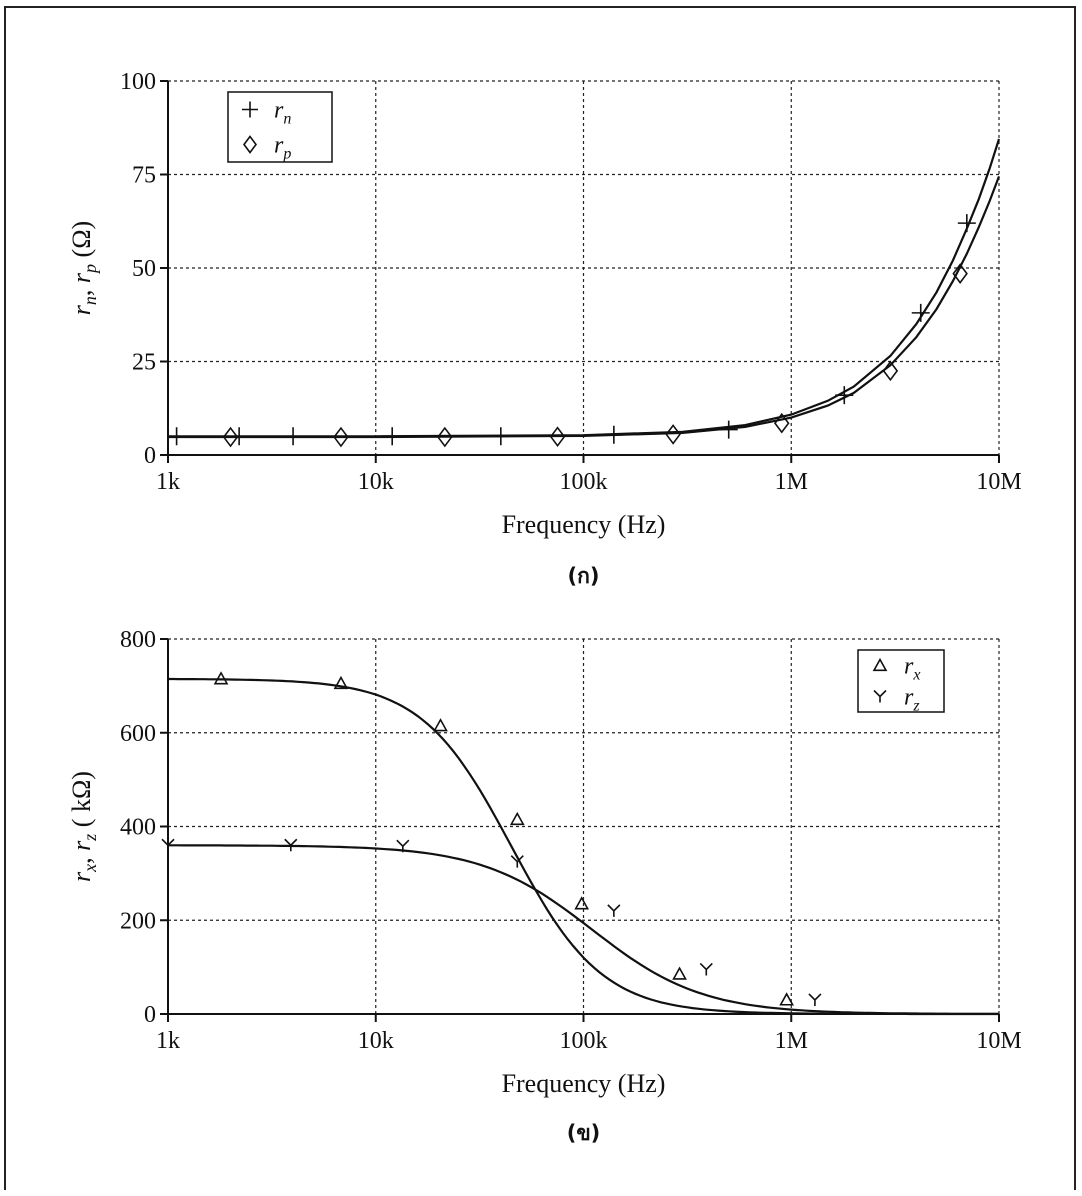 The width and height of the screenshot is (1082, 1196). Describe the element at coordinates (880, 664) in the screenshot. I see `legend-marker-r_x` at that location.